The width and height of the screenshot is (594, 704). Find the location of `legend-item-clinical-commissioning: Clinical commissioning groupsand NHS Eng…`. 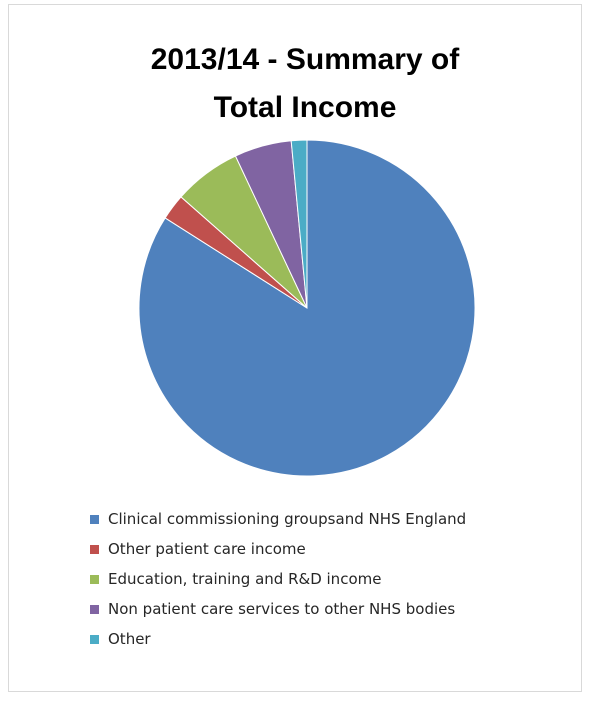

legend-item-clinical-commissioning: Clinical commissioning groupsand NHS Eng… is located at coordinates (278, 519).